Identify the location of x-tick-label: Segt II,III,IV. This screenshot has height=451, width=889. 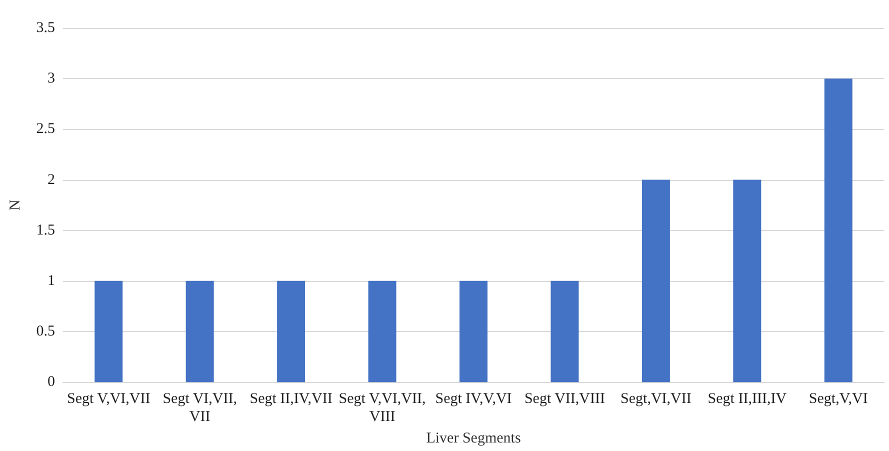
(747, 399).